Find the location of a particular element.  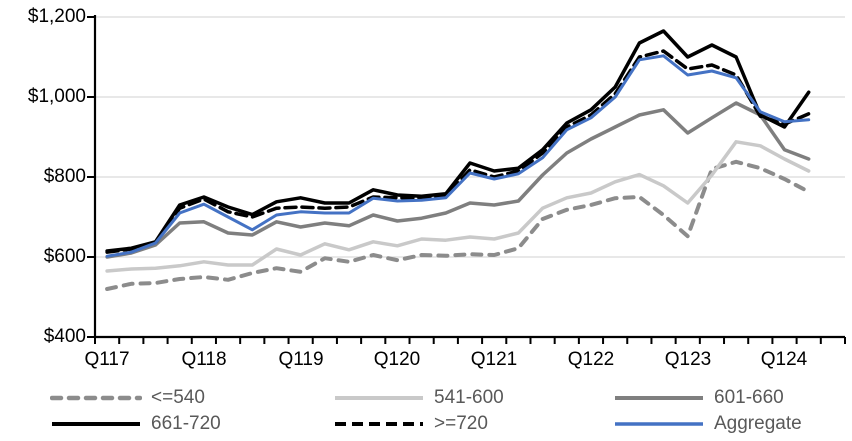

legend-item-661-720: 661-720 is located at coordinates (135, 424).